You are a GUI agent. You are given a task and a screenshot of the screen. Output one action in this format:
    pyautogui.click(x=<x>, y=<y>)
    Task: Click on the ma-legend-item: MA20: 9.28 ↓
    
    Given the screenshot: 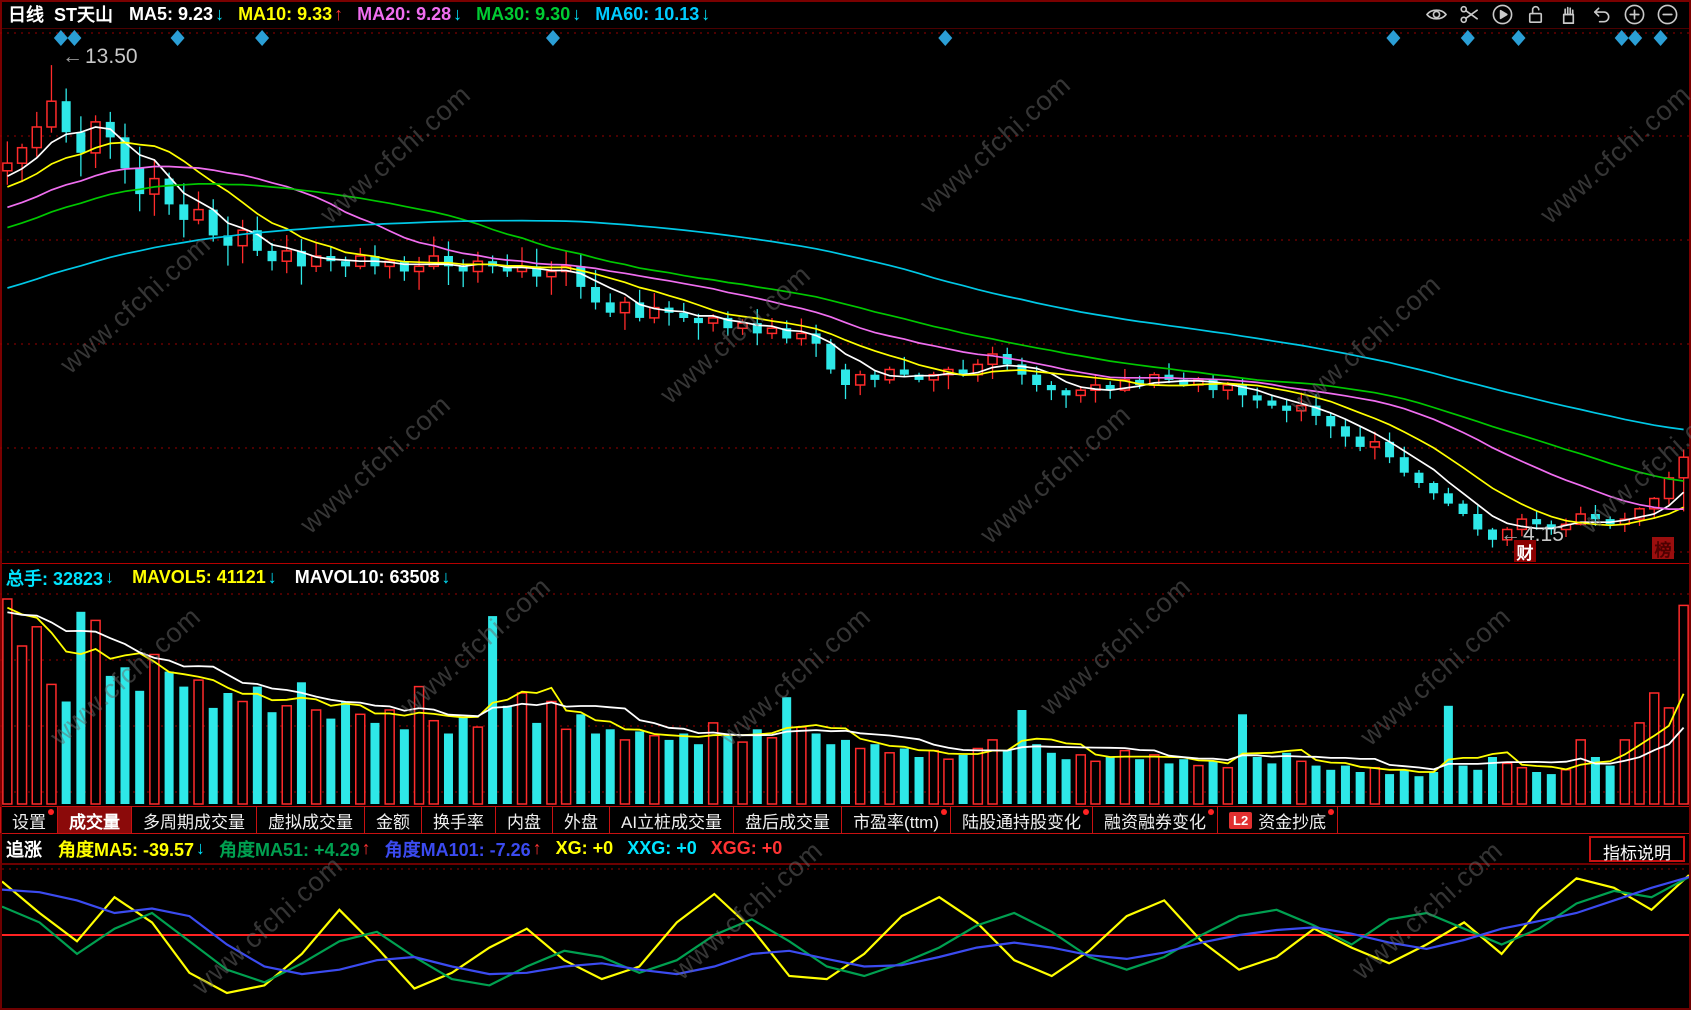 What is the action you would take?
    pyautogui.click(x=409, y=14)
    